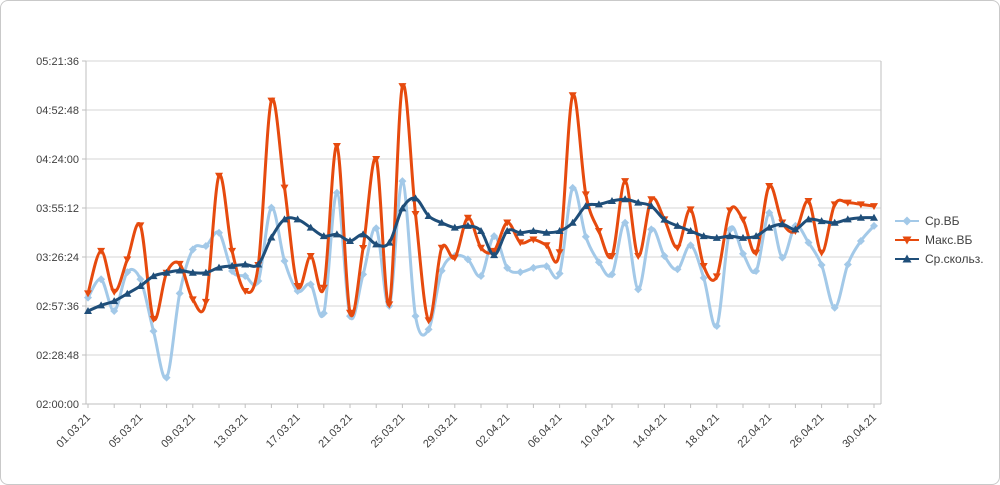 The image size is (1000, 485). Describe the element at coordinates (57, 356) in the screenshot. I see `svg-text: 02:28:48` at that location.